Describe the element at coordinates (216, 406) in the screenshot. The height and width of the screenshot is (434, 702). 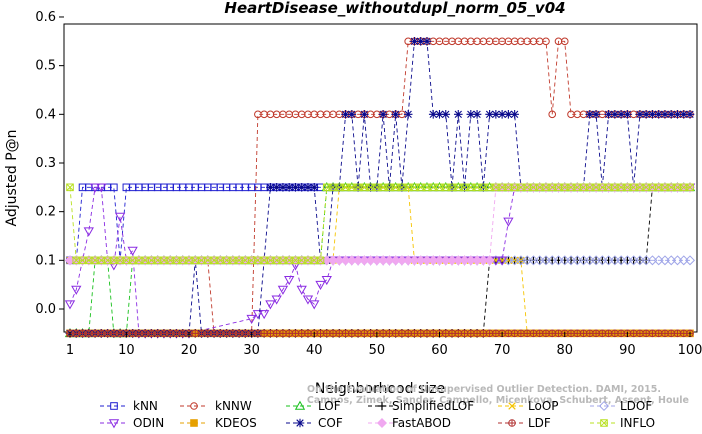
I see `legend-item-kNNW: kNNW` at that location.